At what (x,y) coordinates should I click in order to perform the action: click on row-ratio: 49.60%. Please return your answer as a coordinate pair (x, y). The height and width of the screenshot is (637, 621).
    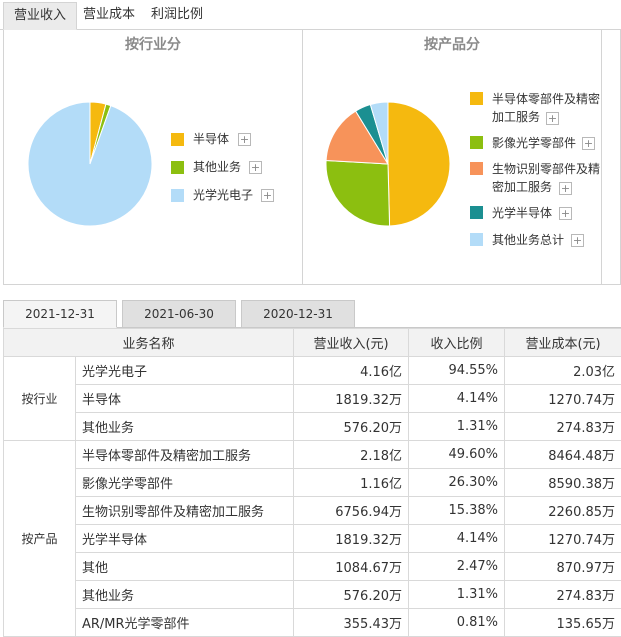
    Looking at the image, I should click on (457, 454).